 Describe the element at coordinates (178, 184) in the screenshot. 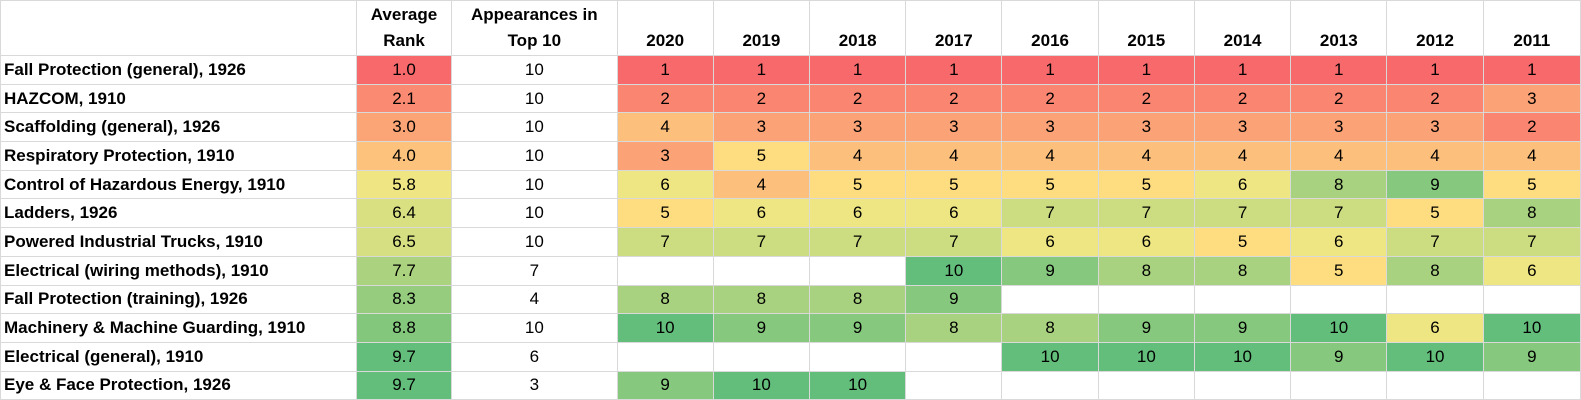

I see `row-label: Control of Hazardous Energy, 1910` at that location.